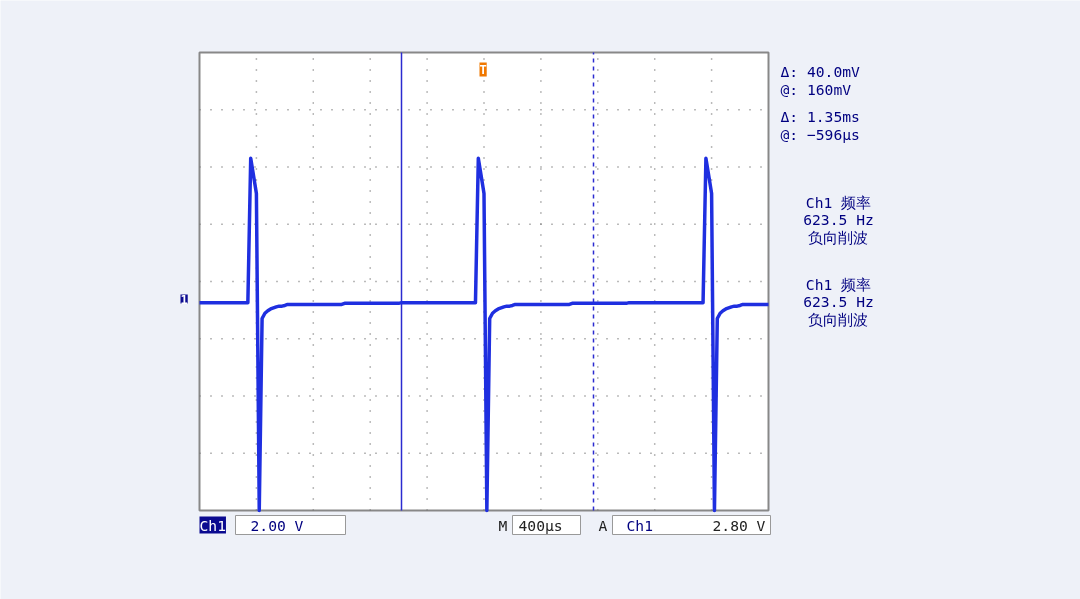  I want to click on text: 2.00 V, so click(277, 525).